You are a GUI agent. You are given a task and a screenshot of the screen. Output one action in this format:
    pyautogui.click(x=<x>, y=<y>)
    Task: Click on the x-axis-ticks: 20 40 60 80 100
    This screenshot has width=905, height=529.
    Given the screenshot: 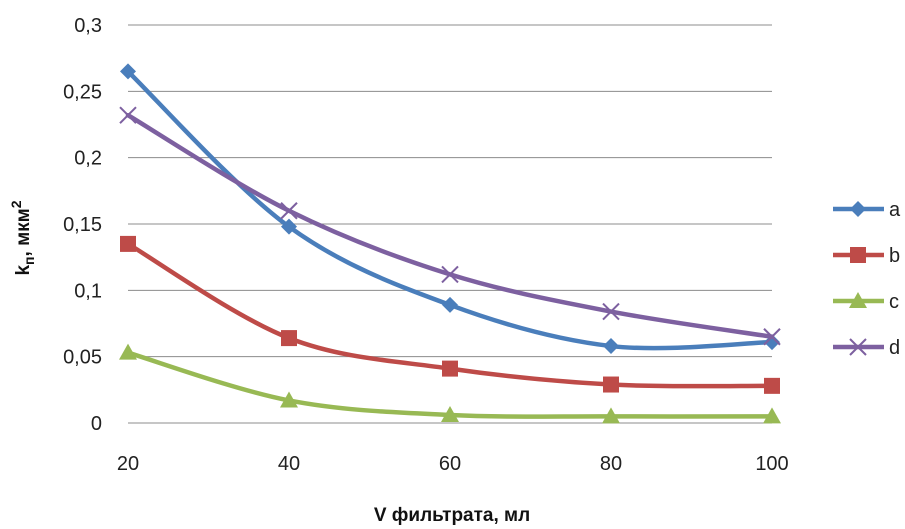 What is the action you would take?
    pyautogui.click(x=453, y=464)
    